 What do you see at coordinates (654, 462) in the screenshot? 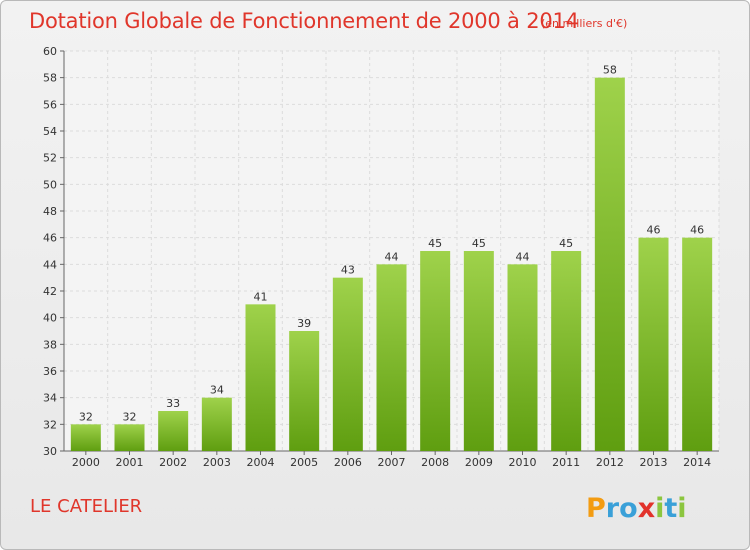
I see `x-tick-label: 2013` at bounding box center [654, 462].